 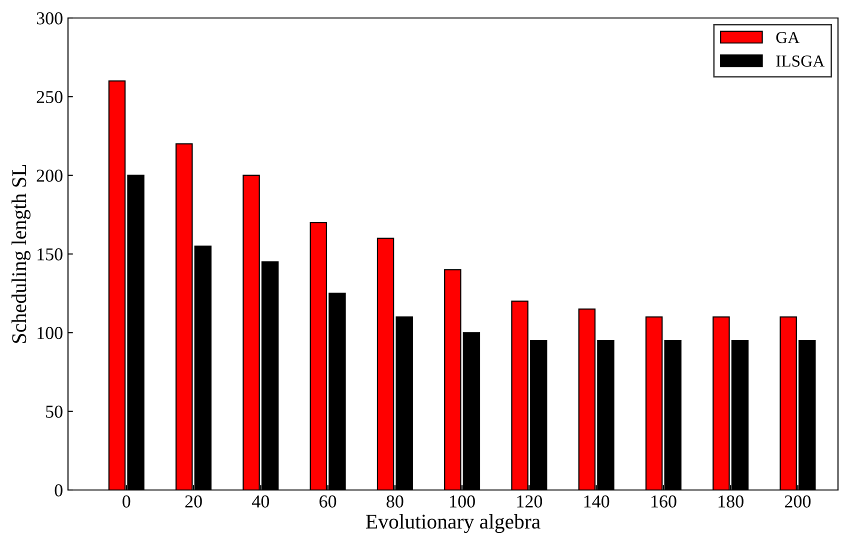 What do you see at coordinates (21, 253) in the screenshot?
I see `y-axis-title: Scheduling length SL` at bounding box center [21, 253].